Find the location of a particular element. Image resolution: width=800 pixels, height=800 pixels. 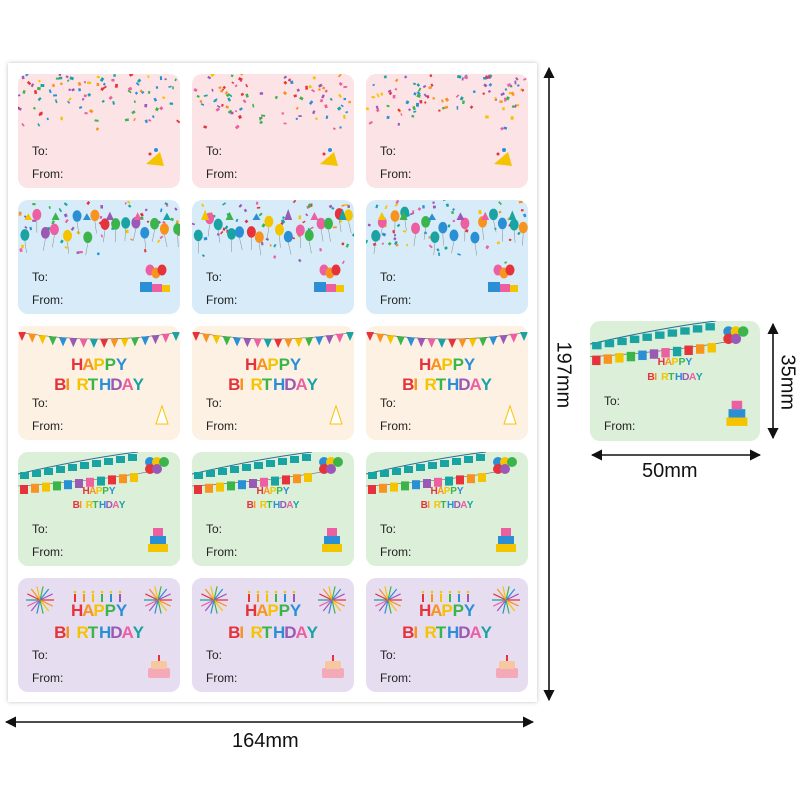

label-height-label: 35mm is located at coordinates (787, 382).